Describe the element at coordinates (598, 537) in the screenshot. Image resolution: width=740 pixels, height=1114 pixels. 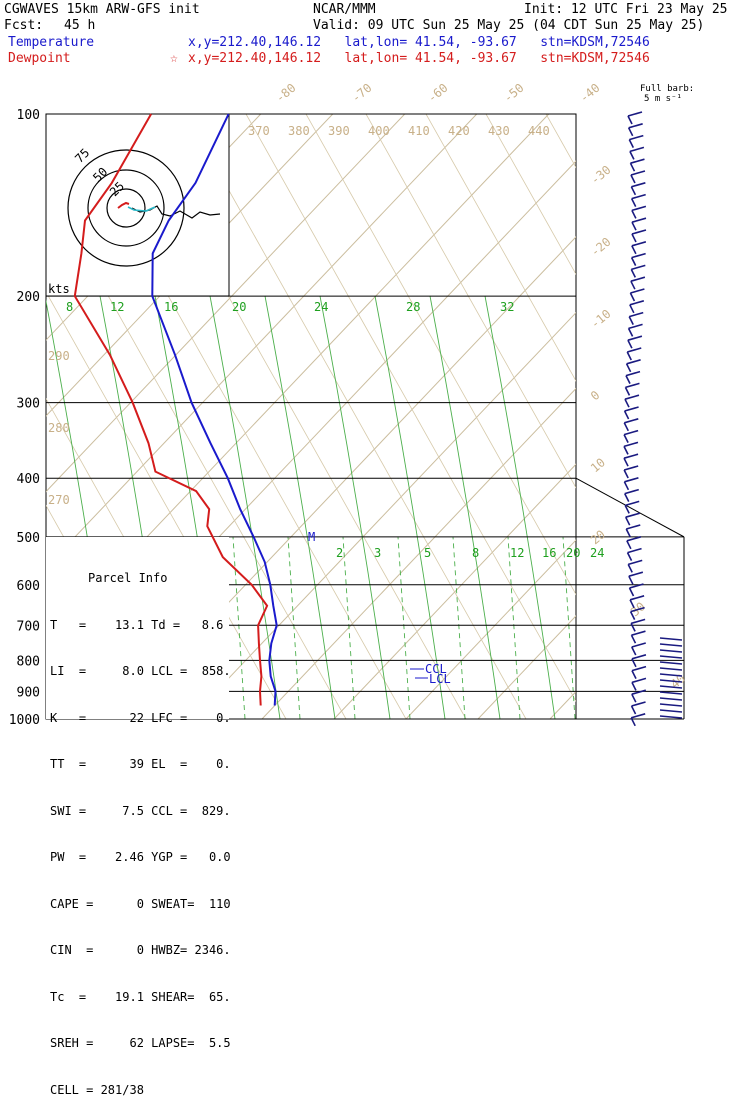
I see `isotherm-label: 20` at that location.